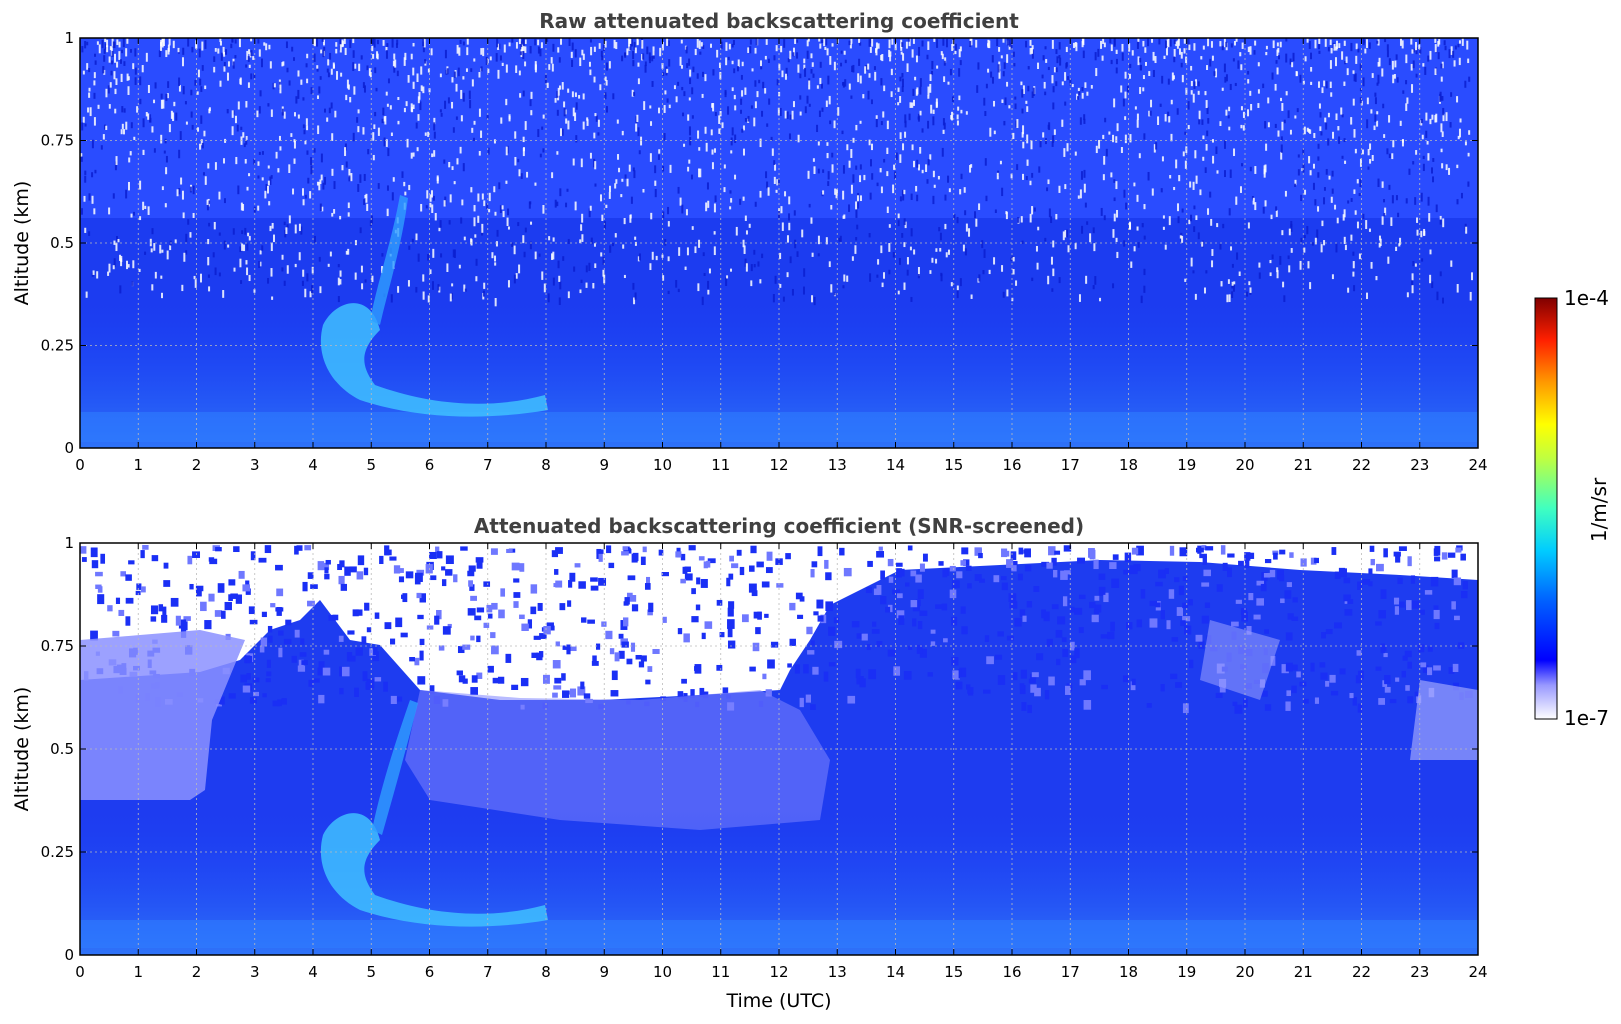 Image resolution: width=1621 pixels, height=1024 pixels. What do you see at coordinates (488, 972) in the screenshot?
I see `x-tick-label: 7` at bounding box center [488, 972].